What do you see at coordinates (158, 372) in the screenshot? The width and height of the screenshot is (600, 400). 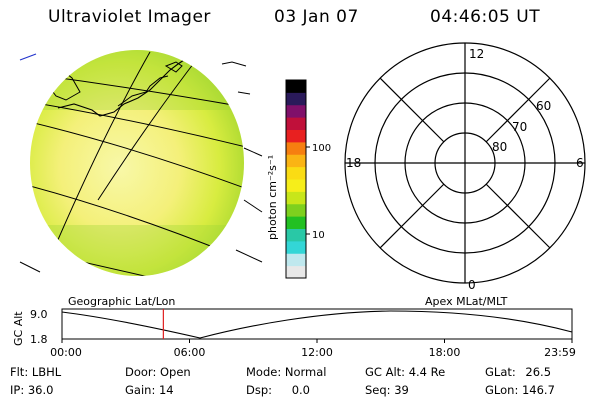 I see `door-field: Door: Open` at bounding box center [158, 372].